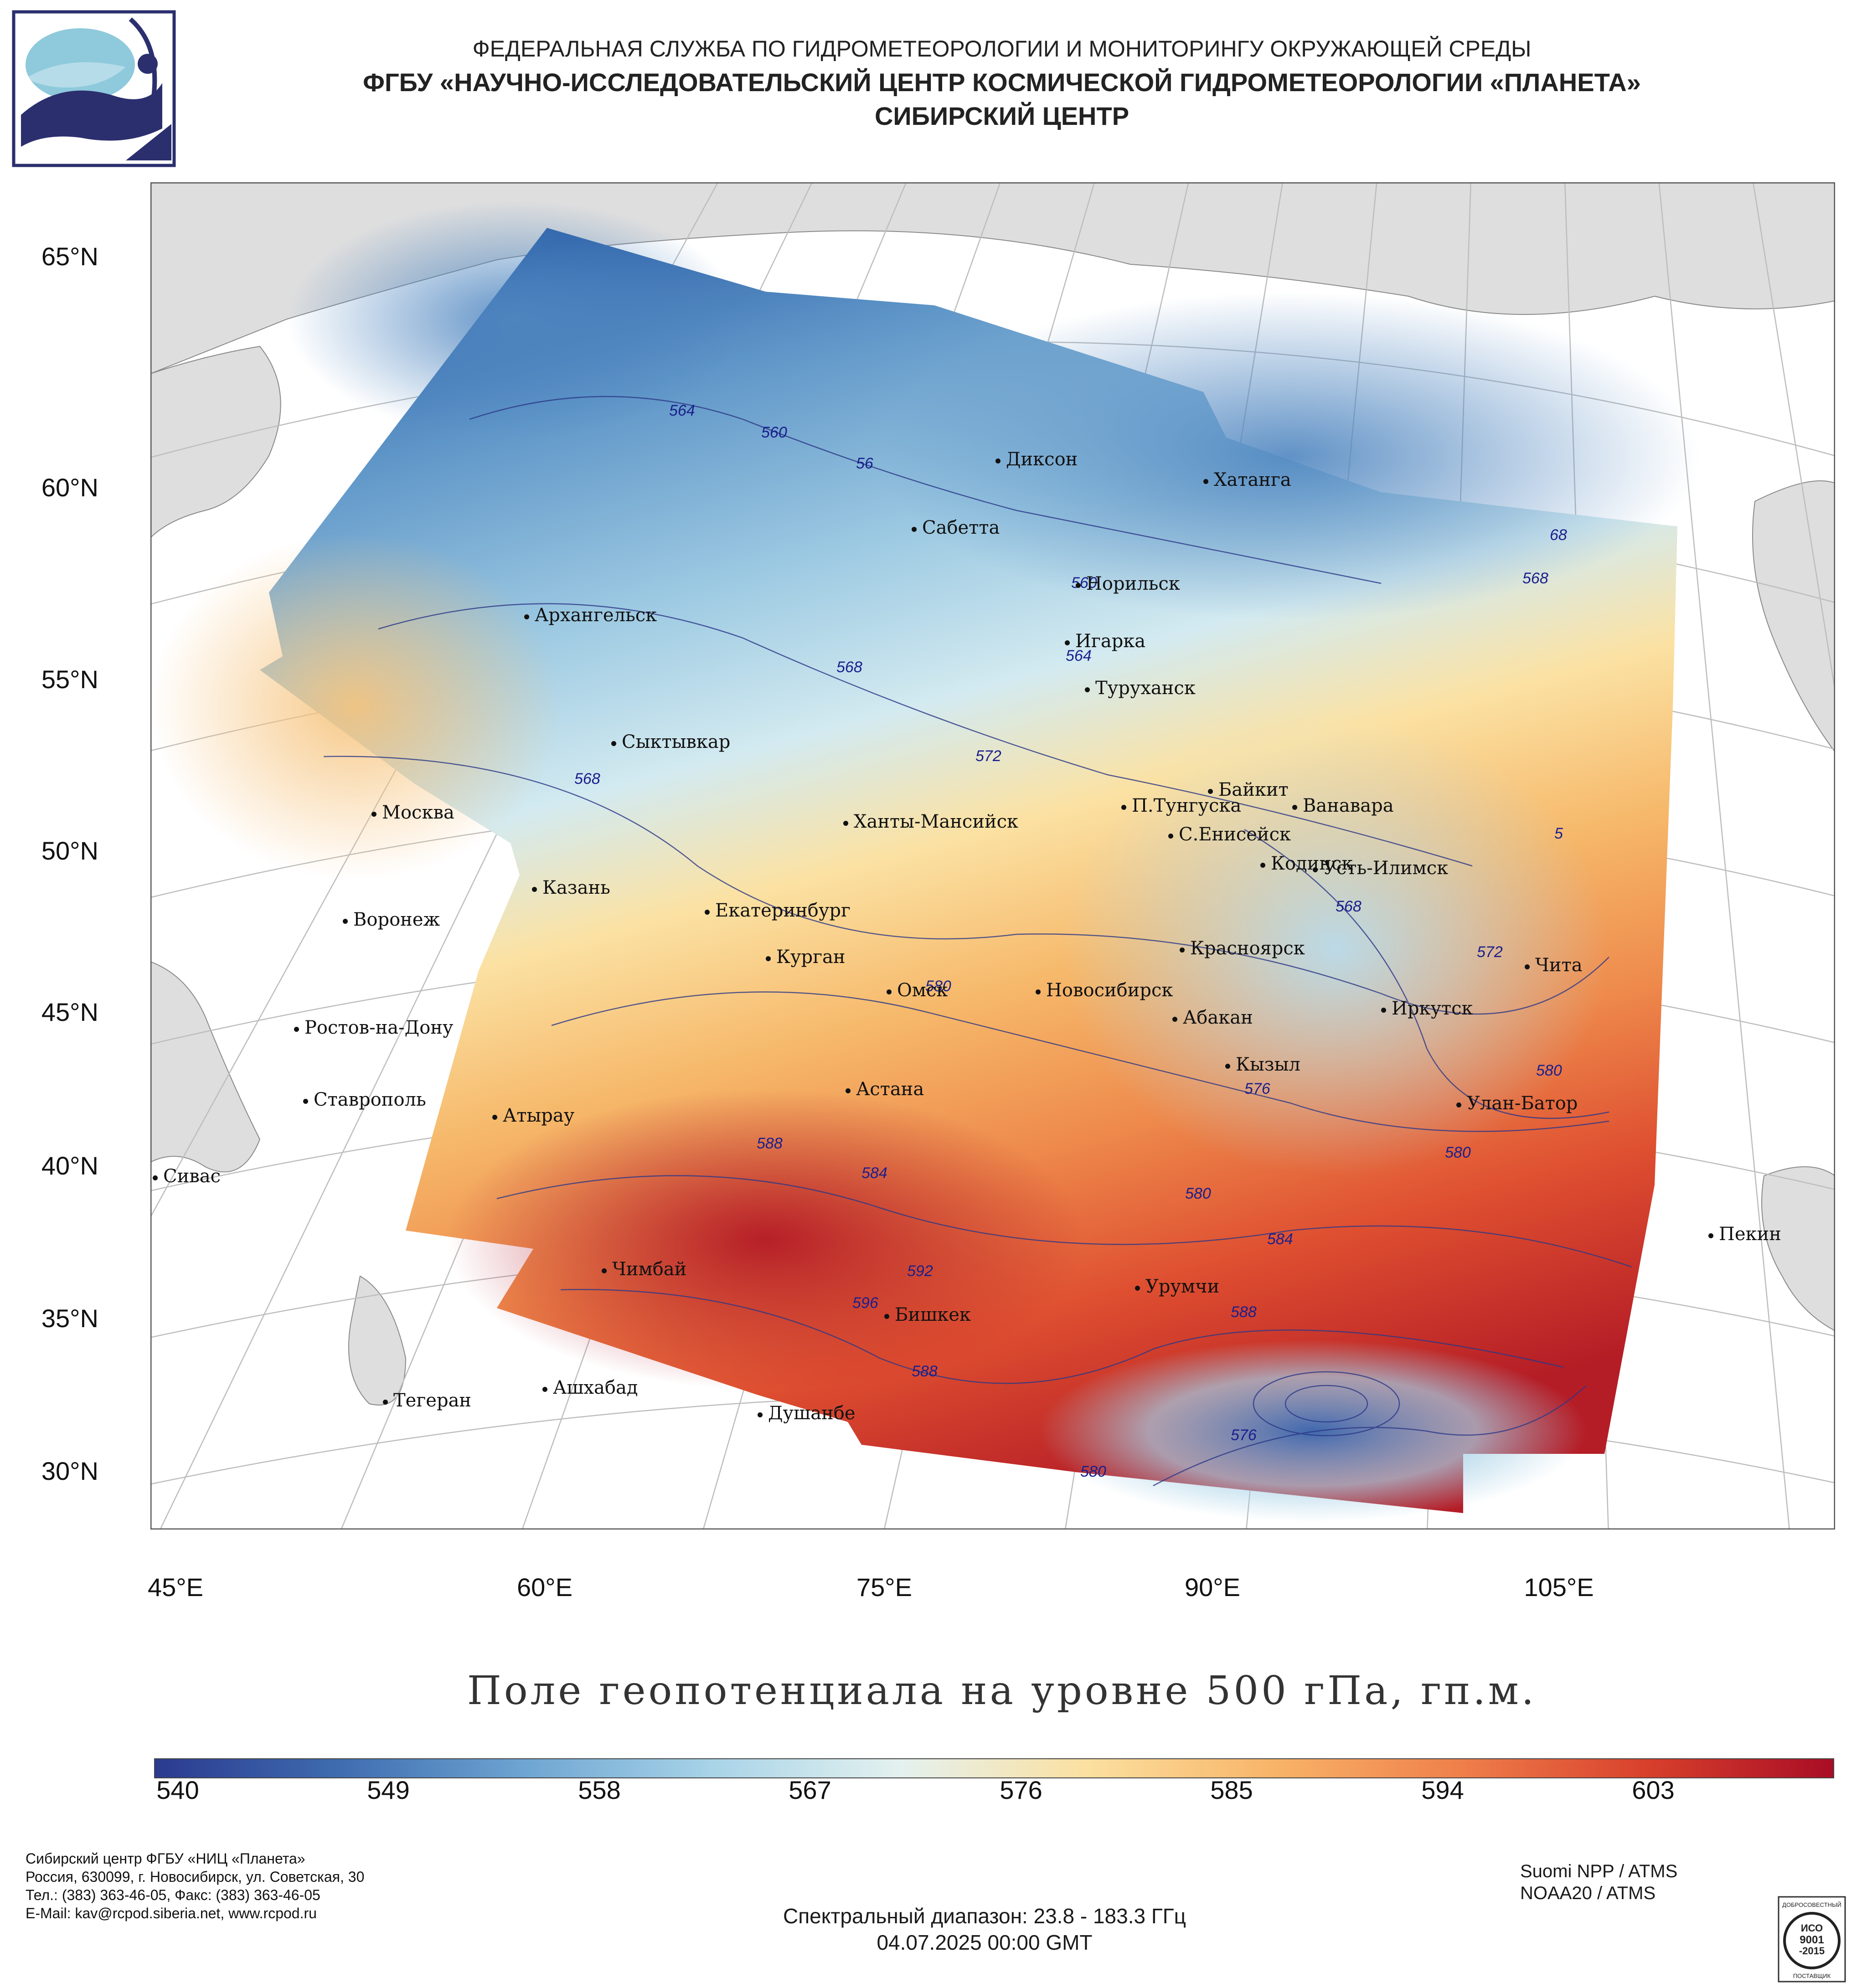 The height and width of the screenshot is (1988, 1867). Describe the element at coordinates (956, 528) in the screenshot. I see `city-marker: Сабетта` at that location.